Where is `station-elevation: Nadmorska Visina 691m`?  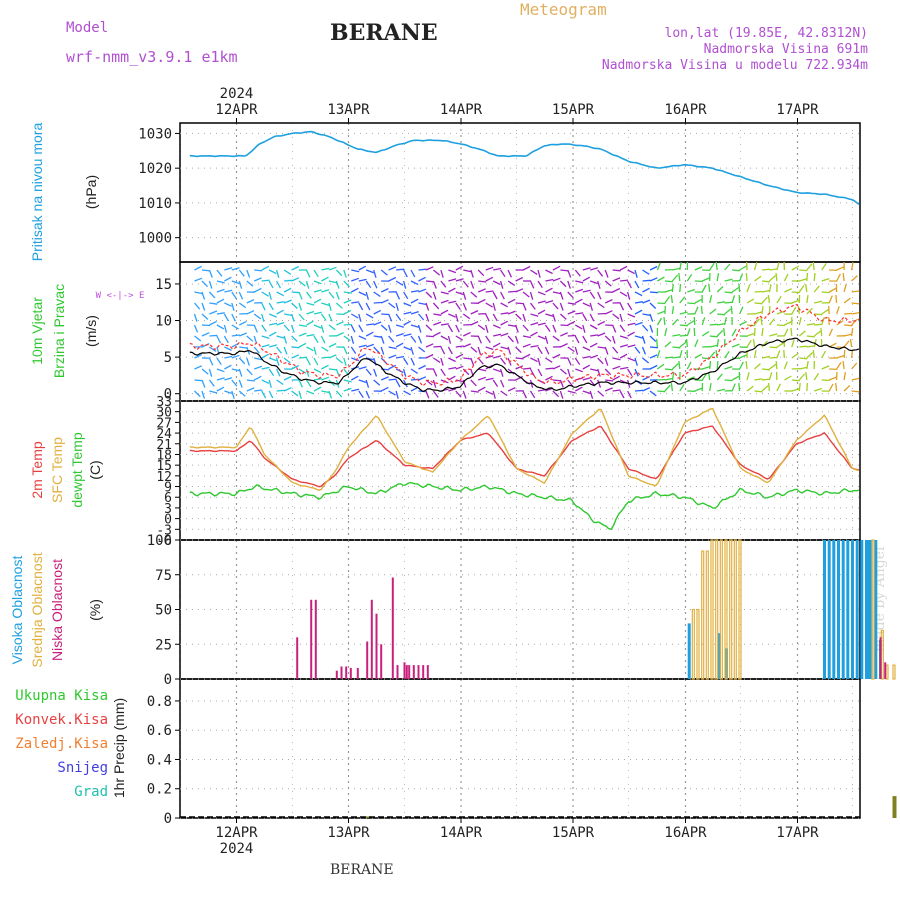
station-elevation: Nadmorska Visina 691m is located at coordinates (785, 49).